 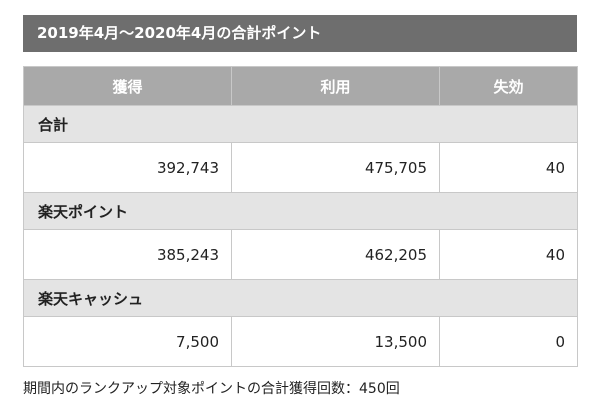 I want to click on section-row-total: 合計, so click(x=300, y=124).